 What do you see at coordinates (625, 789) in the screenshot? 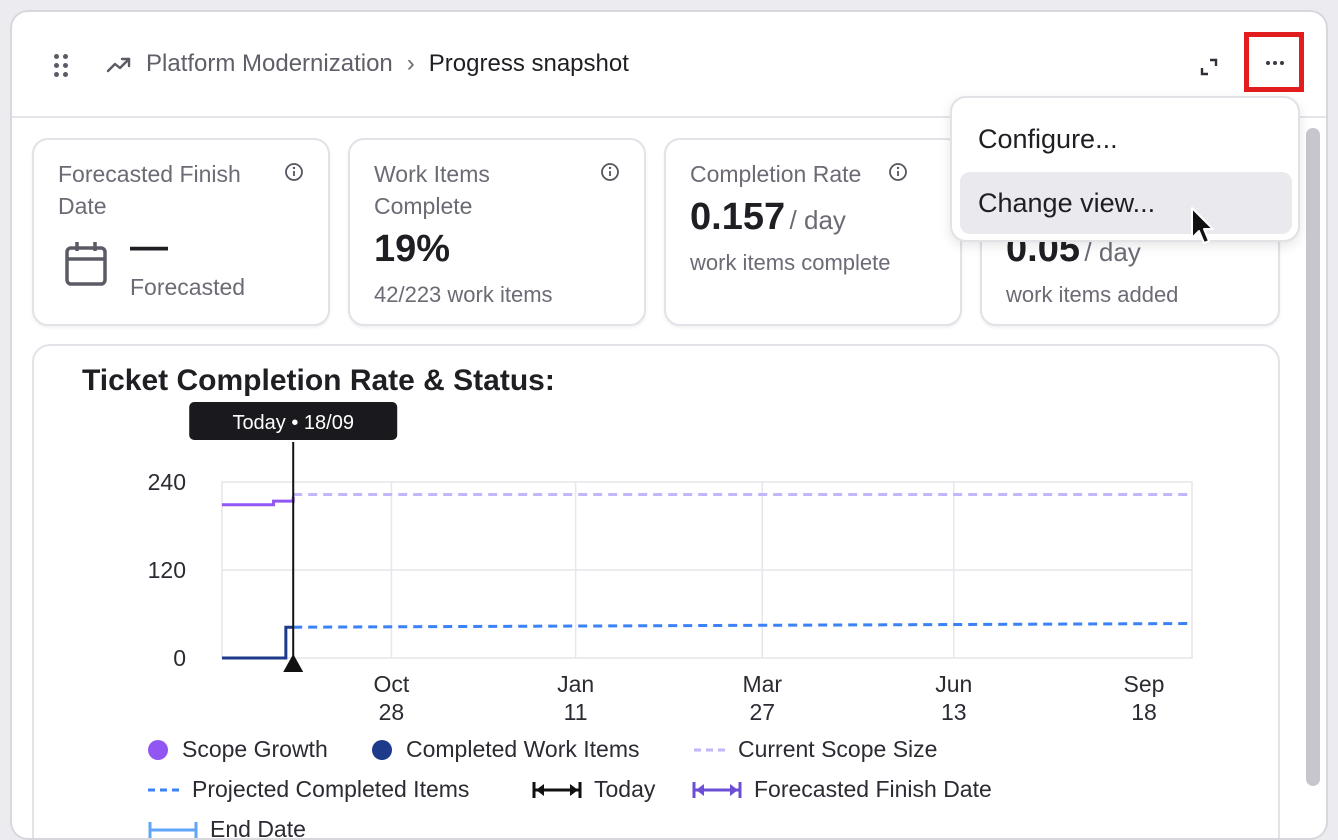
I see `legend-label: Today` at bounding box center [625, 789].